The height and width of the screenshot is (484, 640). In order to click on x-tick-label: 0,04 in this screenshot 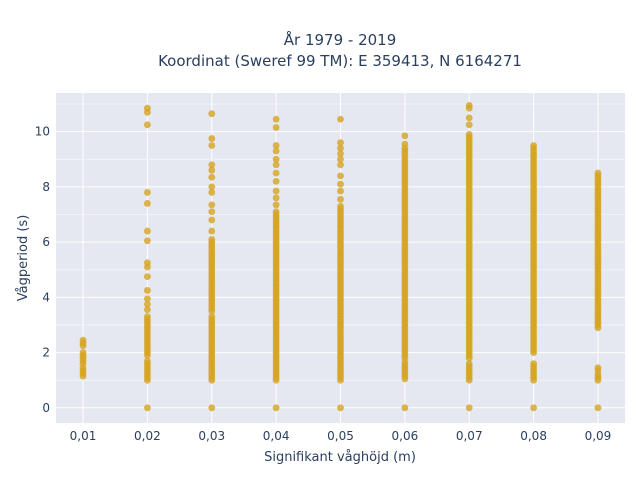, I will do `click(276, 436)`.